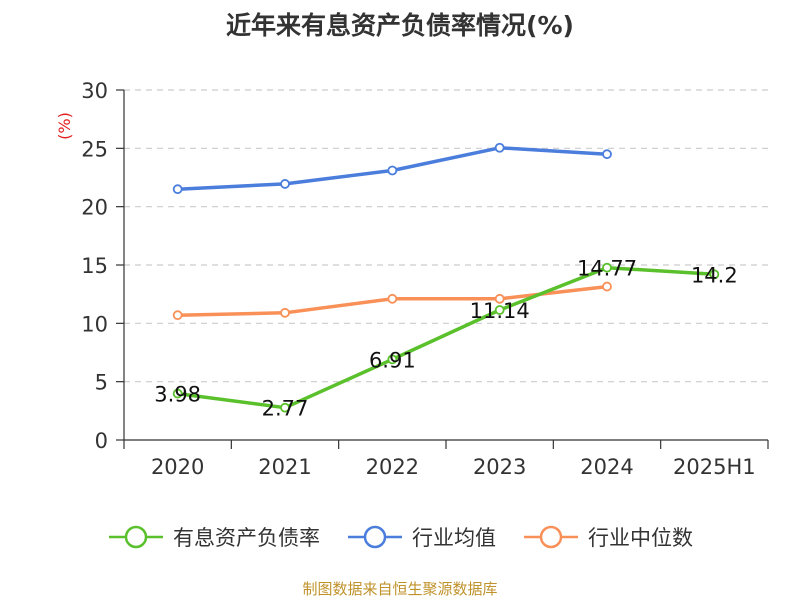  I want to click on legend-item: 行业均值, so click(421, 537).